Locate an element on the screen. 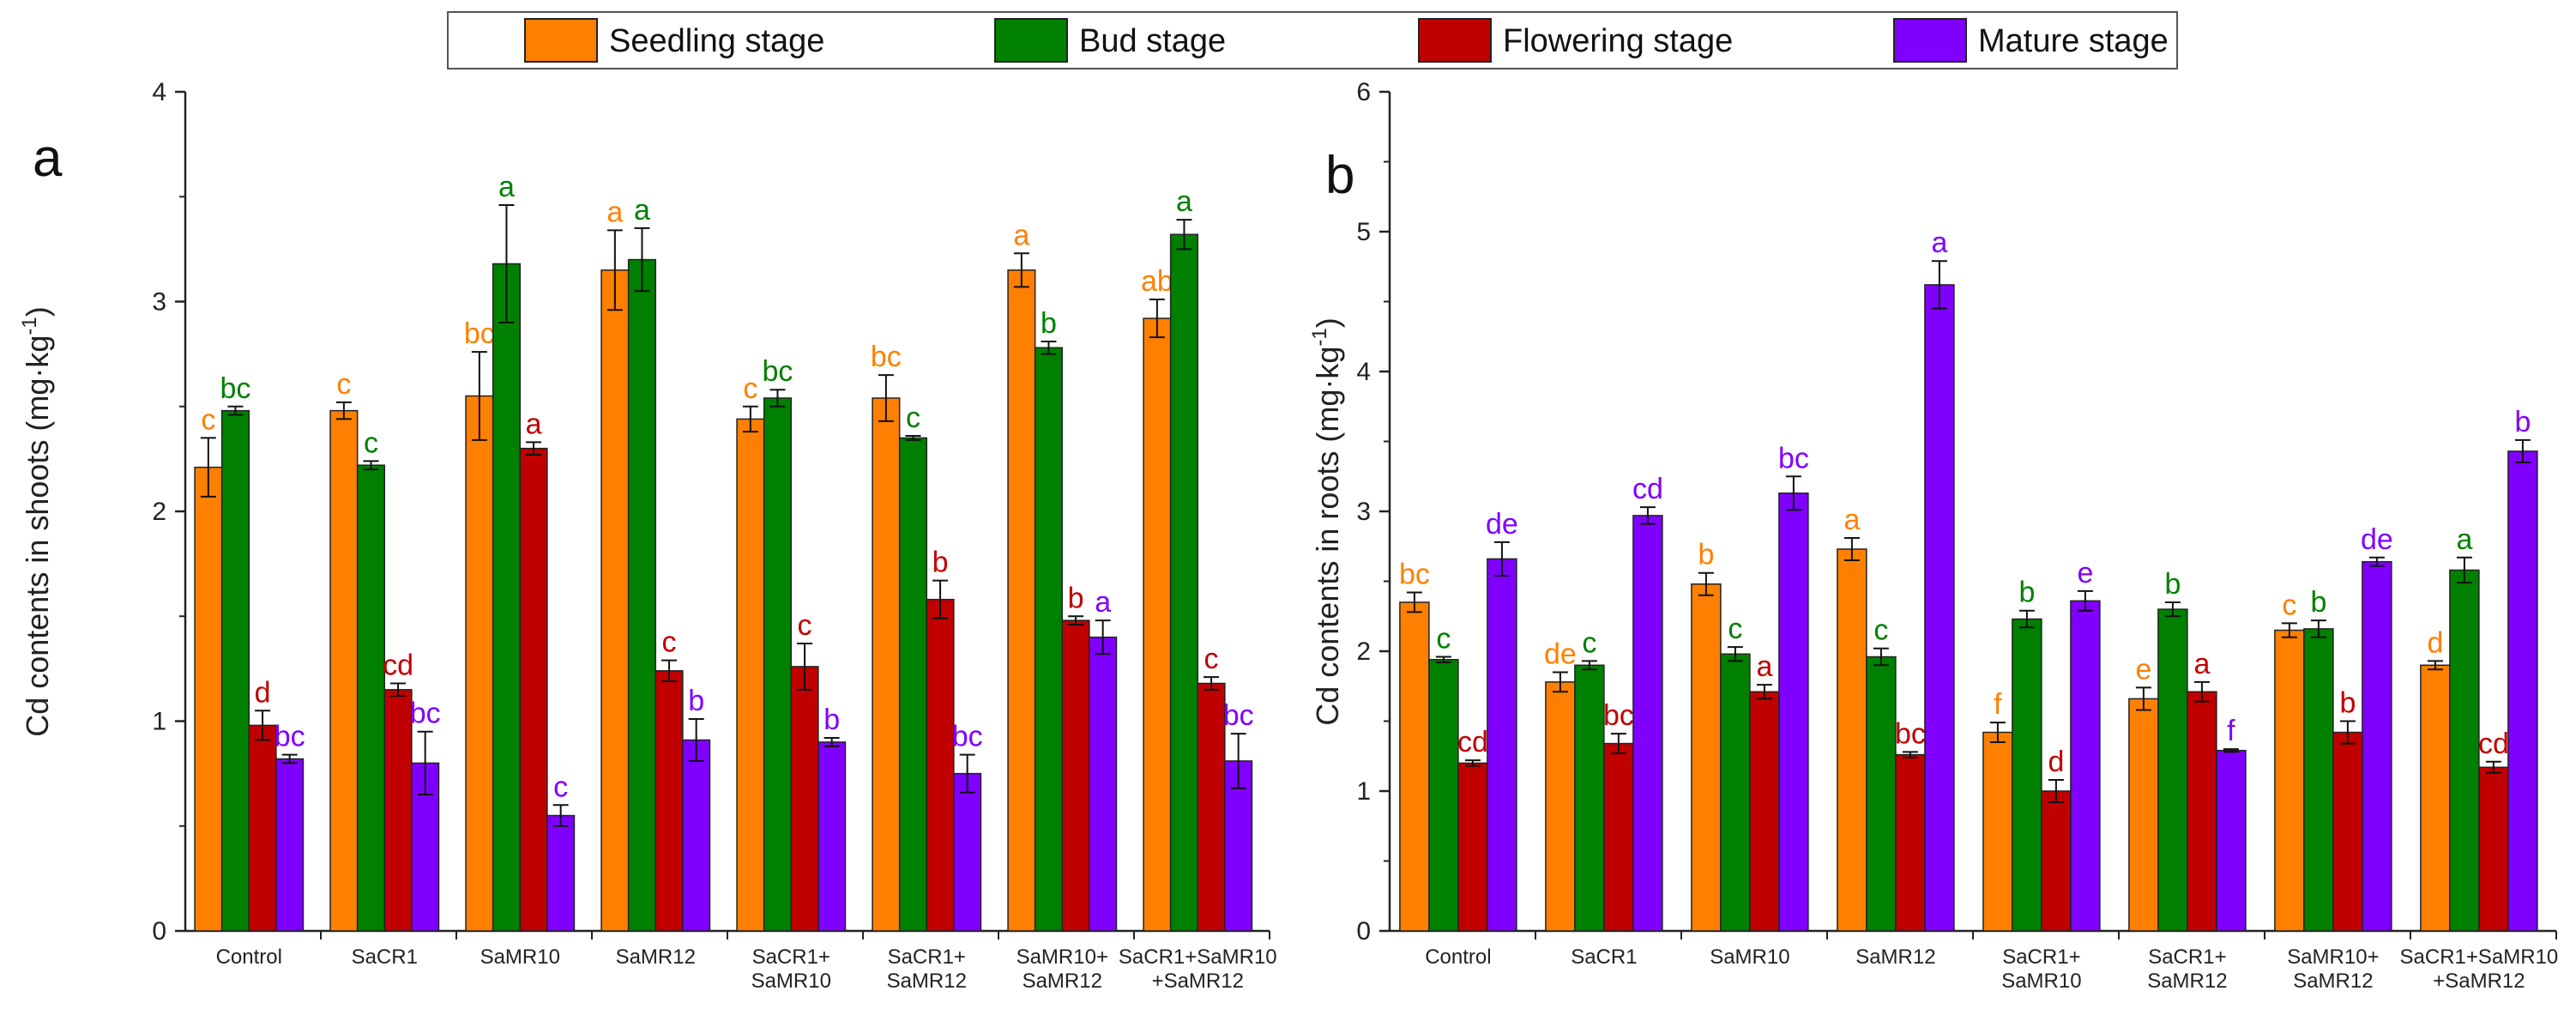 The width and height of the screenshot is (2576, 1009). roots-category-label-5-1: SaMR12 is located at coordinates (2187, 981).